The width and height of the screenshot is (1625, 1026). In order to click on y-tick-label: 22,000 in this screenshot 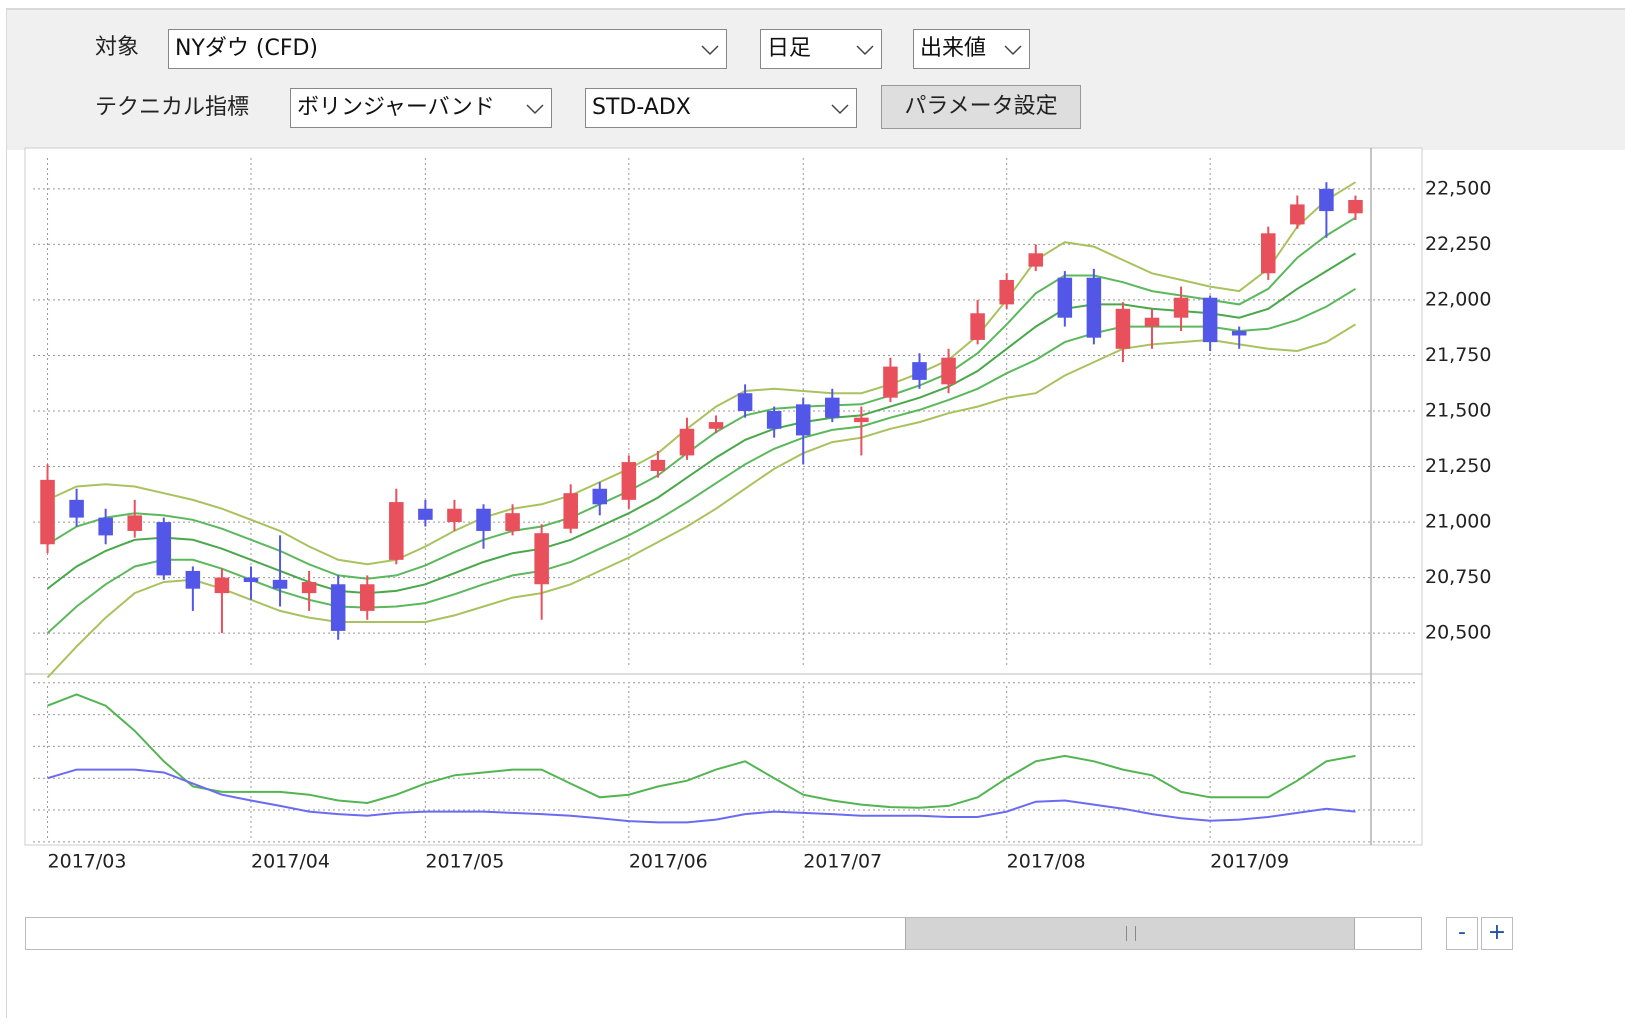, I will do `click(1458, 299)`.